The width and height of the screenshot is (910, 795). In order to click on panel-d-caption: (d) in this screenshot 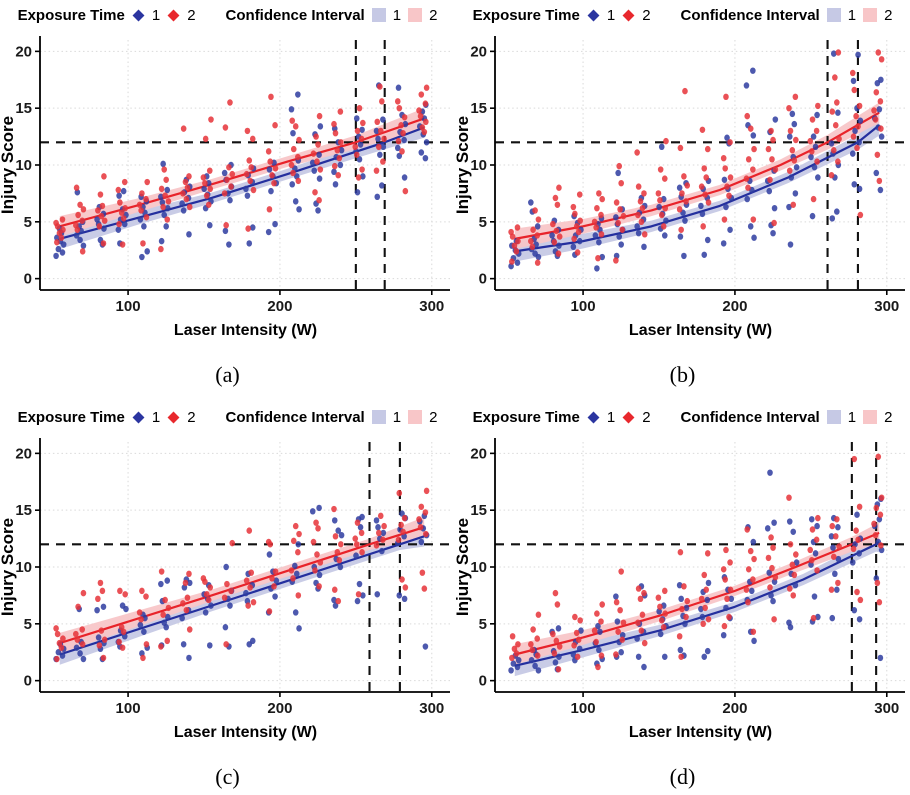, I will do `click(682, 776)`.